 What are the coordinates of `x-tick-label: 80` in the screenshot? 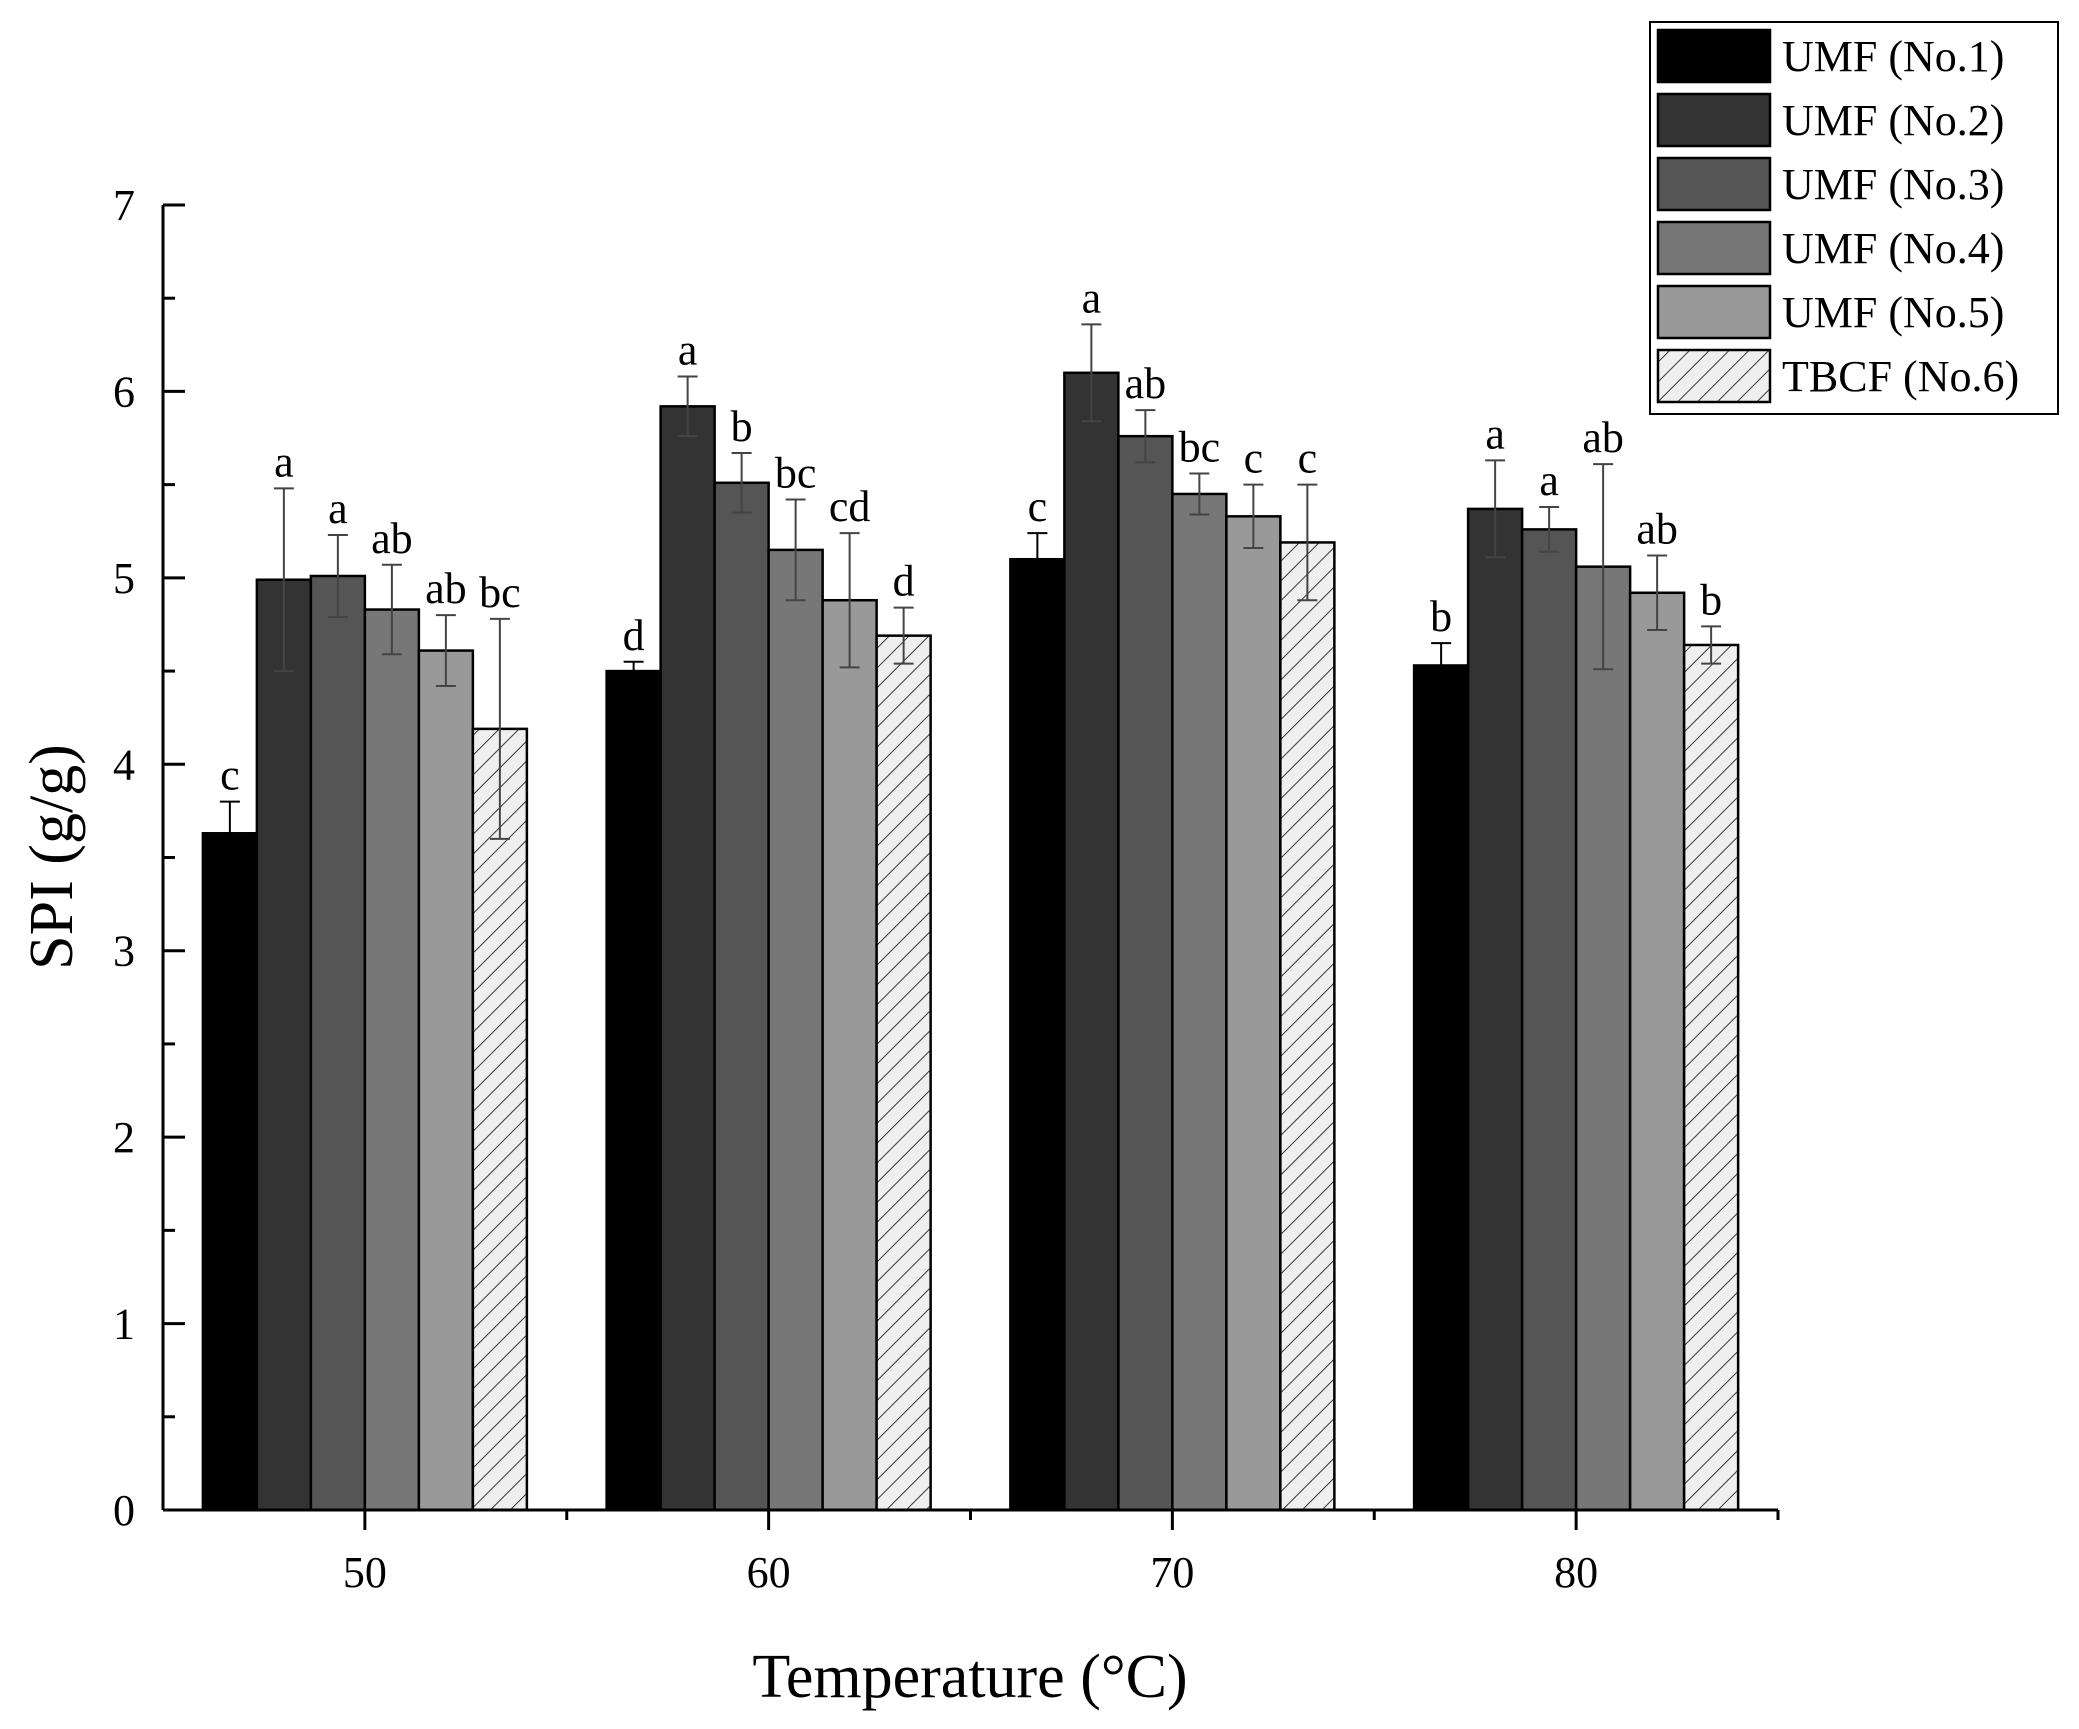 It's located at (1576, 1572).